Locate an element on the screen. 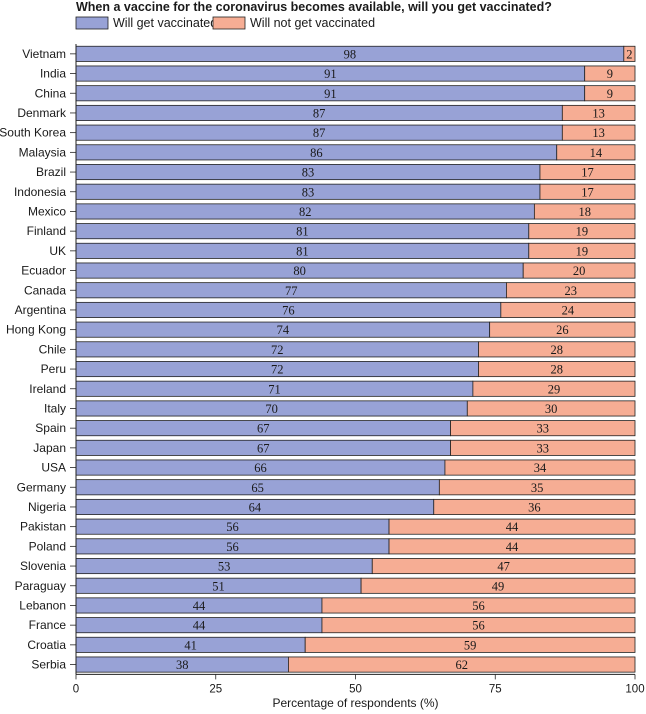 The width and height of the screenshot is (646, 714). category-label: China is located at coordinates (51, 93).